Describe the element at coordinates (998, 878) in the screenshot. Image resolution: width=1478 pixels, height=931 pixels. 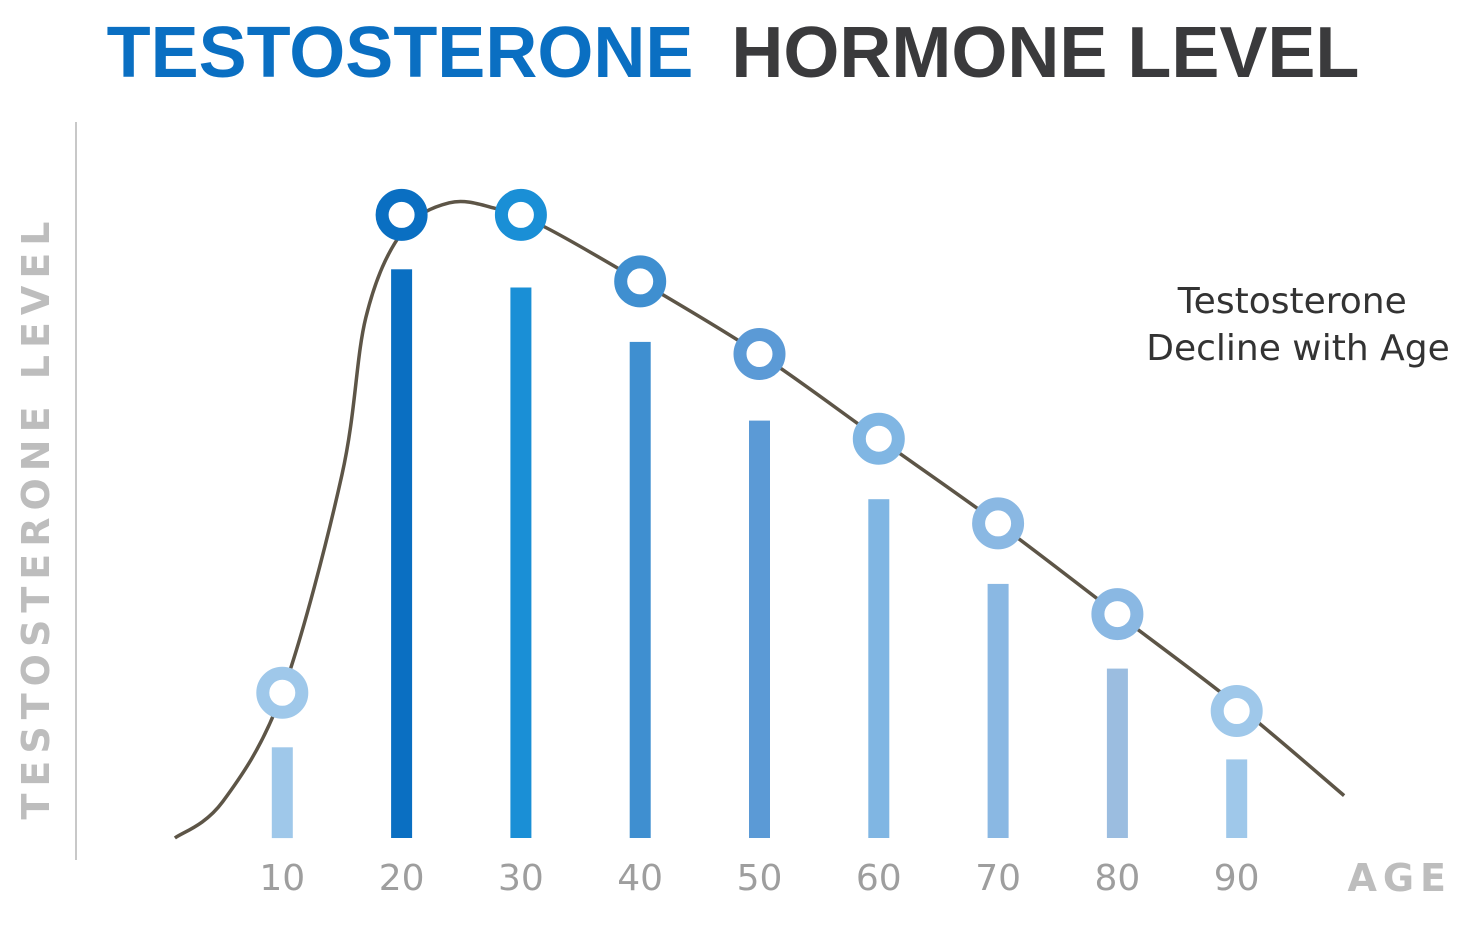
I see `tick-label-70: 70` at that location.